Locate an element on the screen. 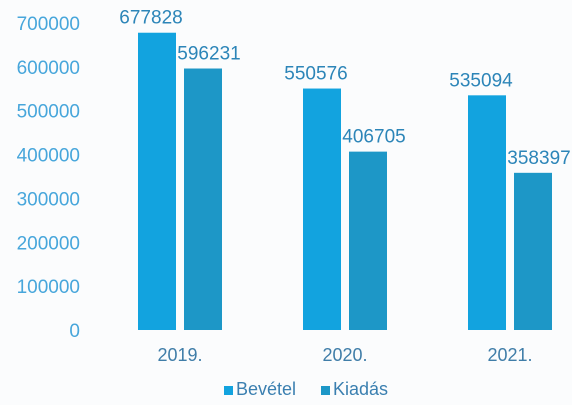 This screenshot has height=405, width=572. y-tick-label: 700000 is located at coordinates (48, 24).